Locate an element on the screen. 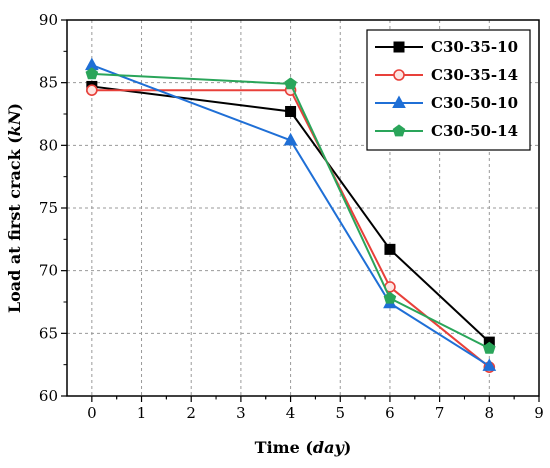 The image size is (550, 468). legend-entry: C30-50-10 is located at coordinates (446, 103).